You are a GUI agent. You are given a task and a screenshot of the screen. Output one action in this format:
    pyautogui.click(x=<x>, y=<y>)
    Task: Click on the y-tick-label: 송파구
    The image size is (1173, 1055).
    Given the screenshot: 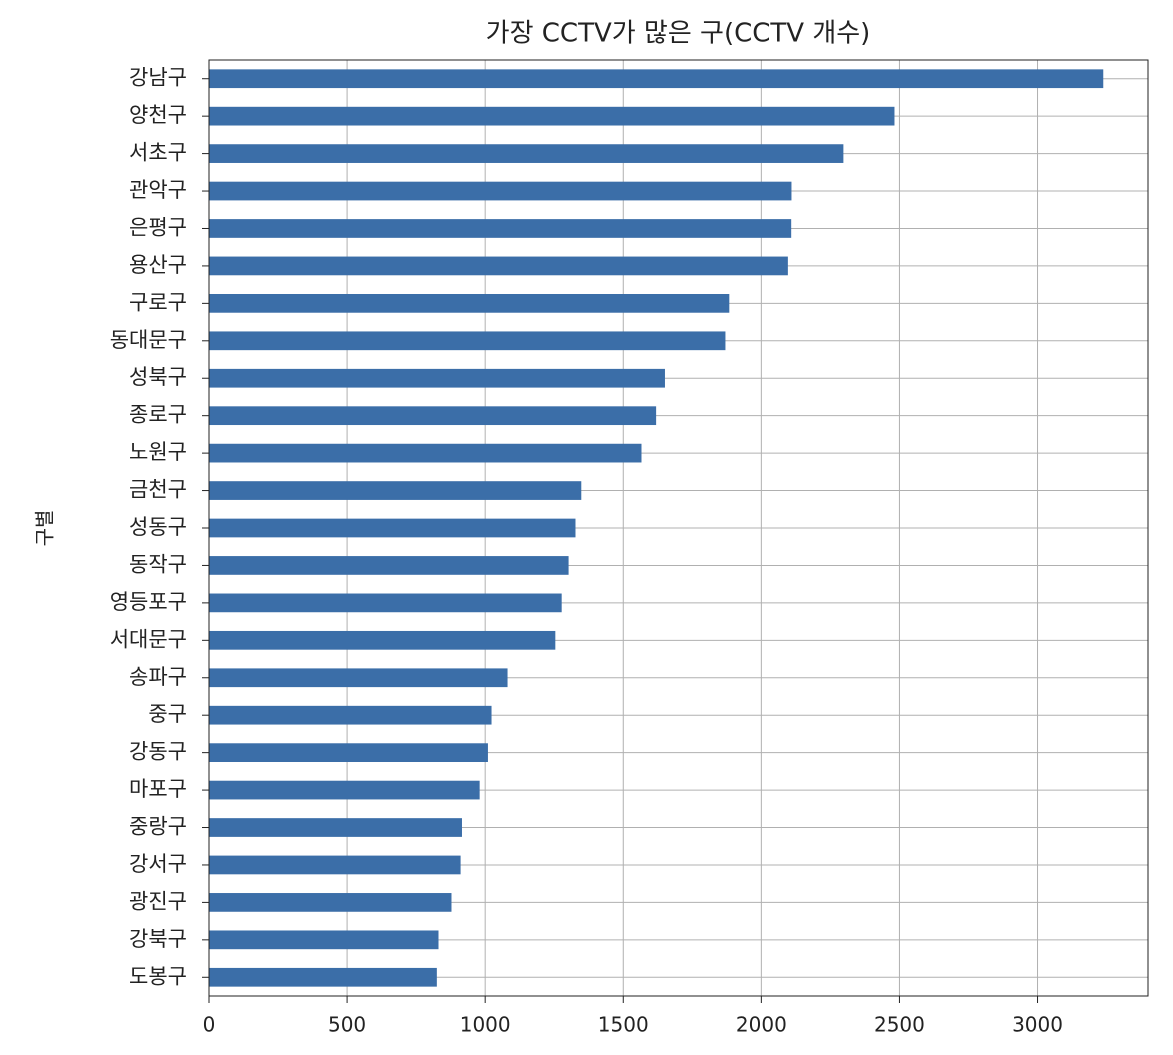 What is the action you would take?
    pyautogui.click(x=158, y=677)
    